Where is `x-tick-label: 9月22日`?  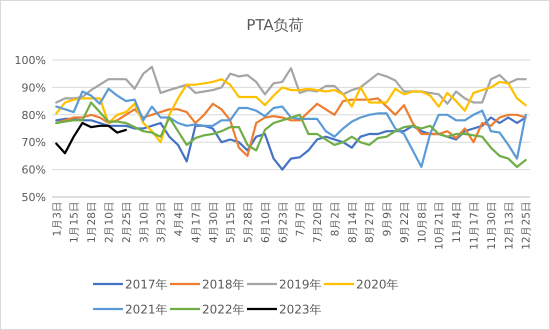
x-tick-label: 9月22日 is located at coordinates (404, 222).